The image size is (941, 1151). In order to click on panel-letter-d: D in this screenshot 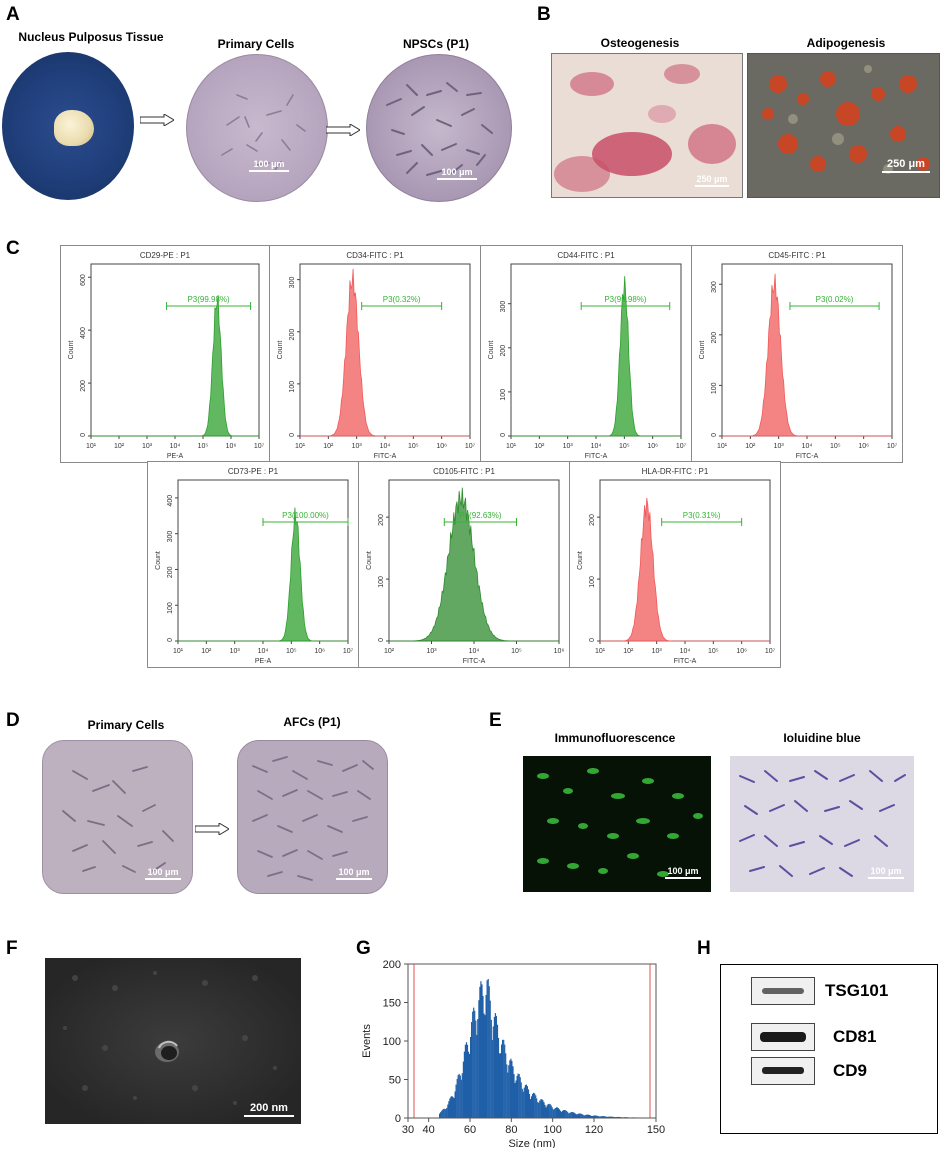, I will do `click(13, 720)`.